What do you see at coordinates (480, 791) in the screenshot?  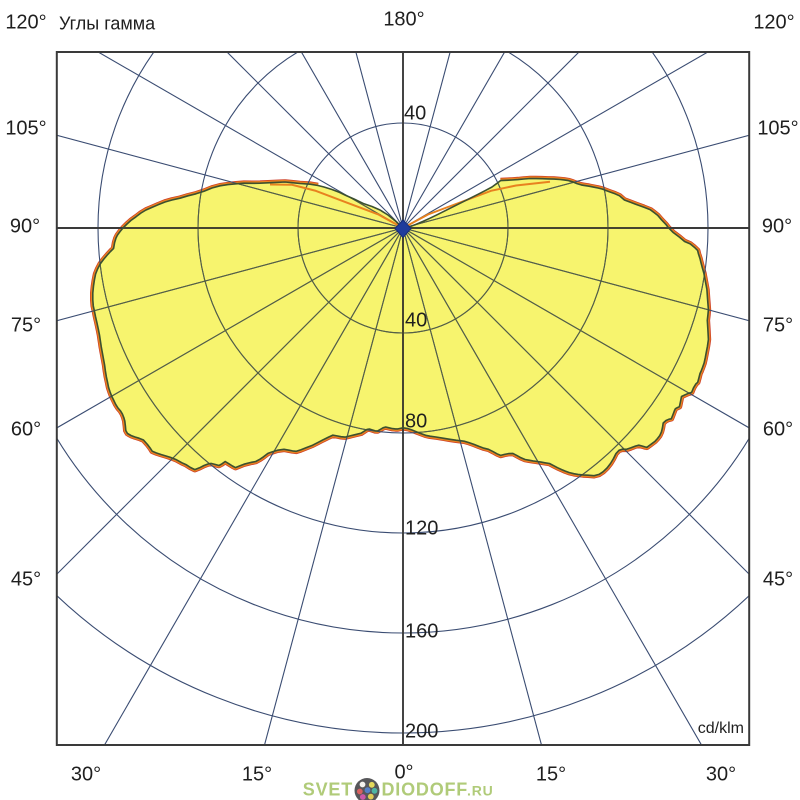 I see `svg-text: .RU` at bounding box center [480, 791].